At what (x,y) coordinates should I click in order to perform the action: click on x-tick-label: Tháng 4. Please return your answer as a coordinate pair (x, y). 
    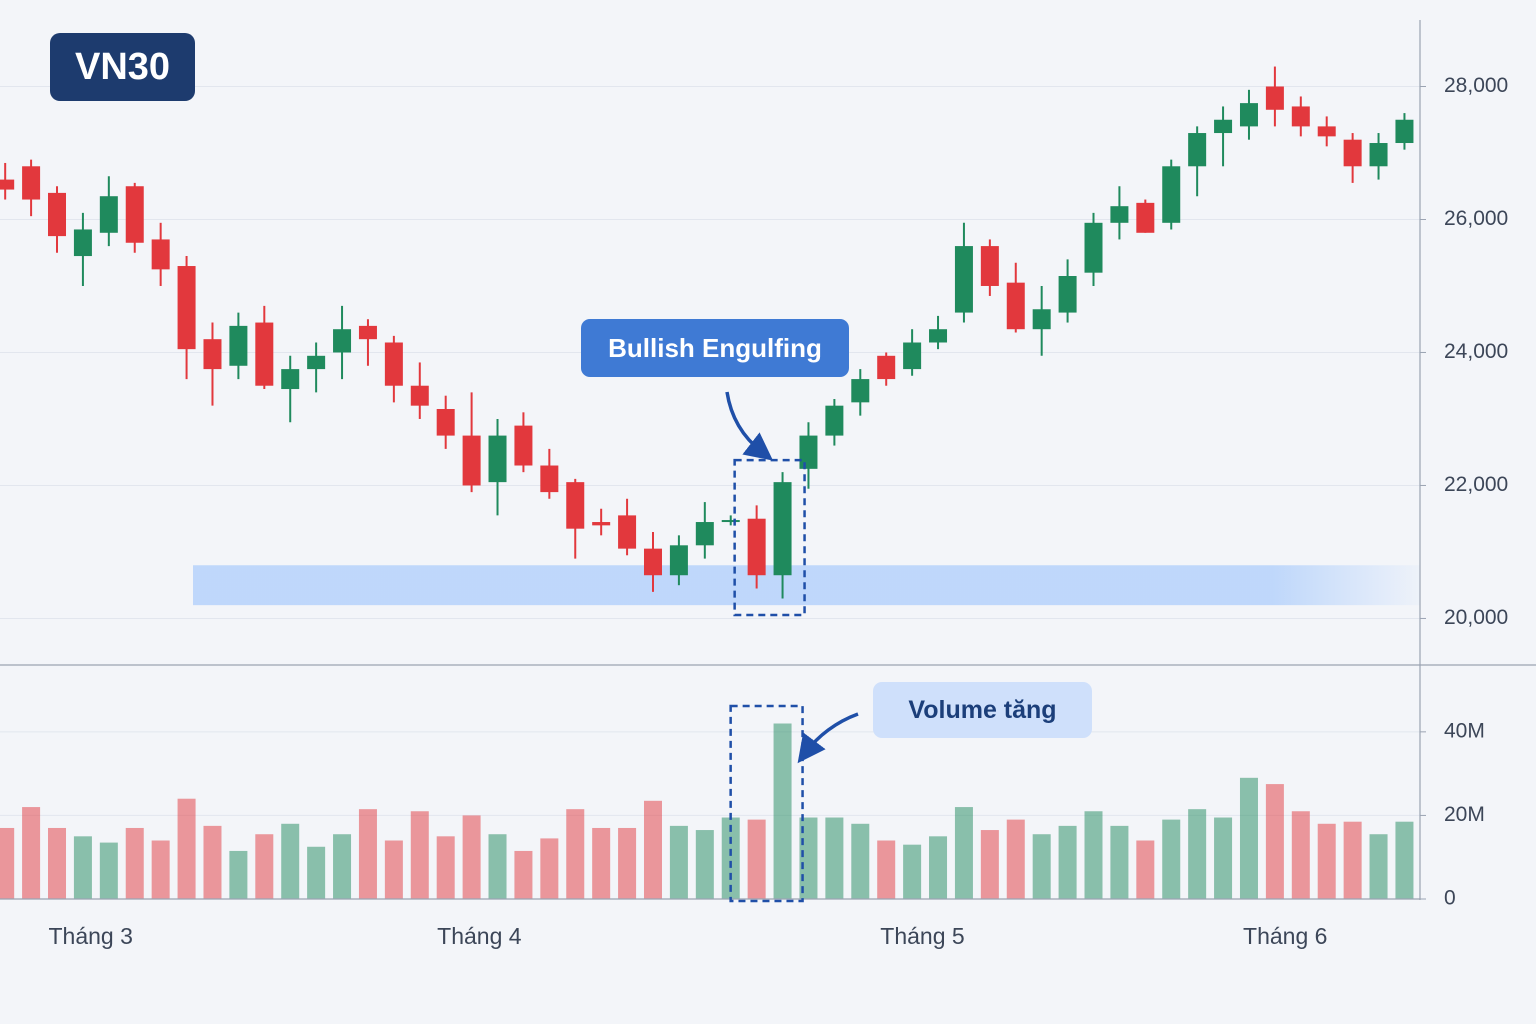
    Looking at the image, I should click on (479, 936).